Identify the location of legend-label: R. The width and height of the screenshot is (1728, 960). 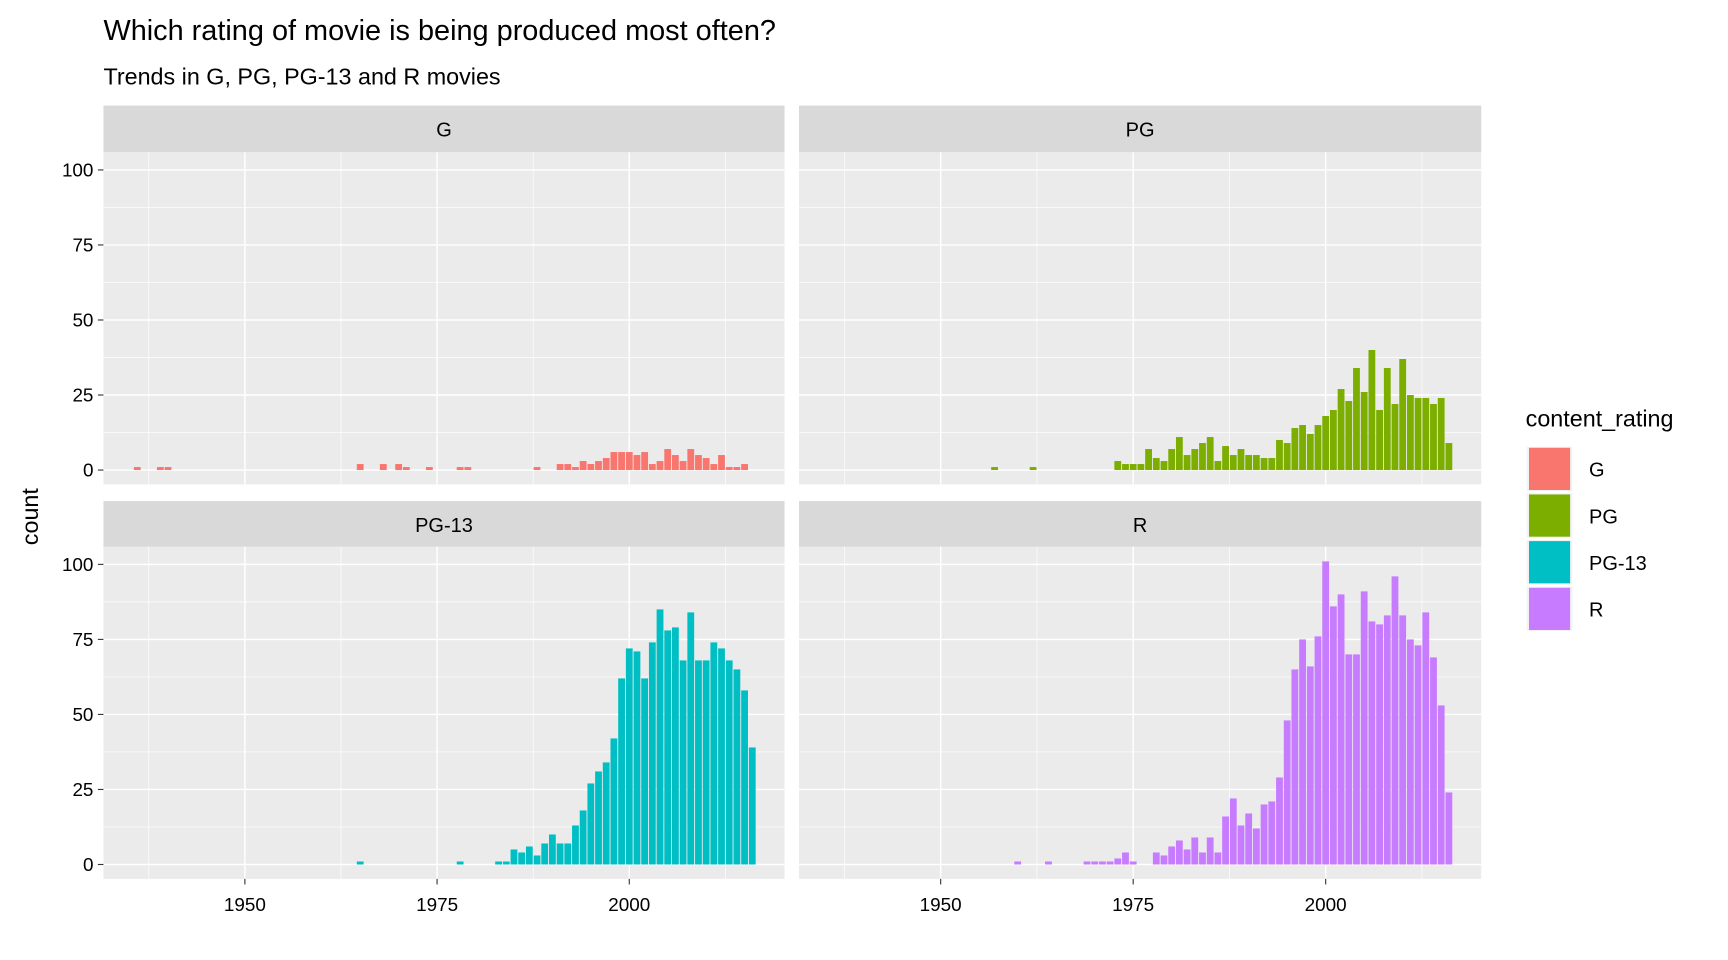
(1596, 611).